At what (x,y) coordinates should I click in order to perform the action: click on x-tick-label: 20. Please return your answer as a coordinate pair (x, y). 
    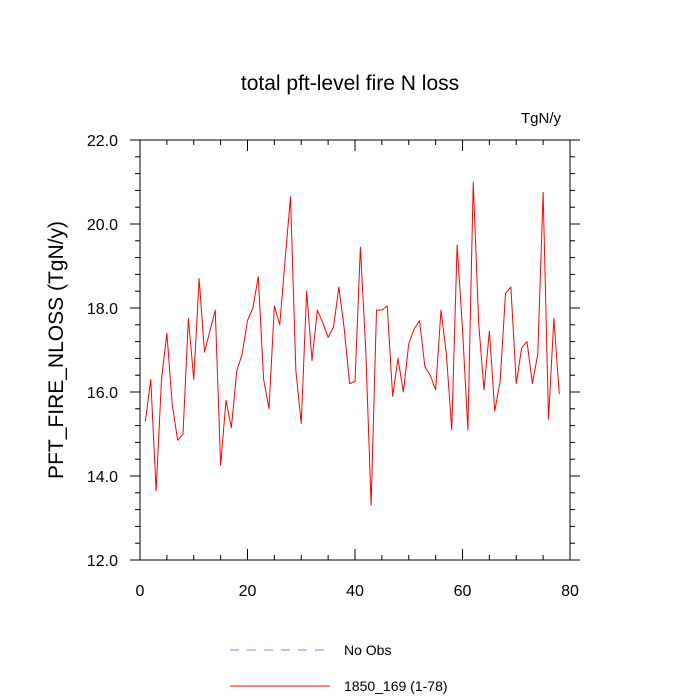
    Looking at the image, I should click on (248, 591).